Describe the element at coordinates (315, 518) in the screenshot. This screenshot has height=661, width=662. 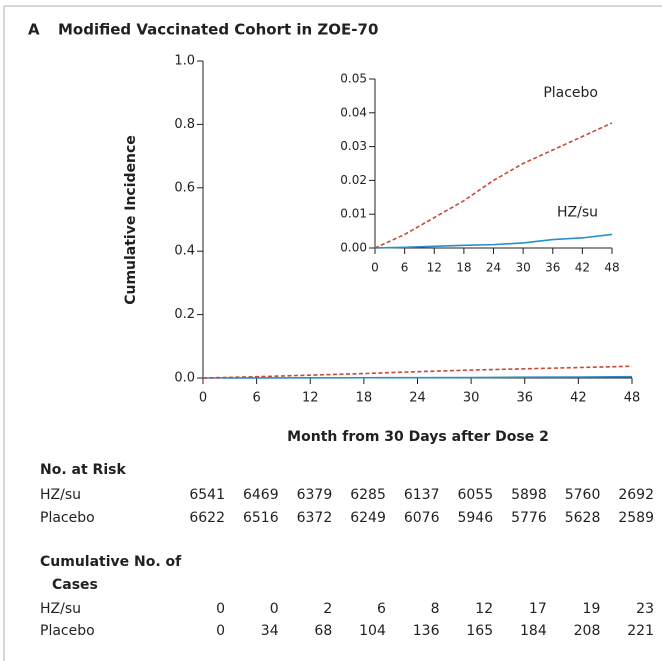
I see `table-cell: 6372` at that location.